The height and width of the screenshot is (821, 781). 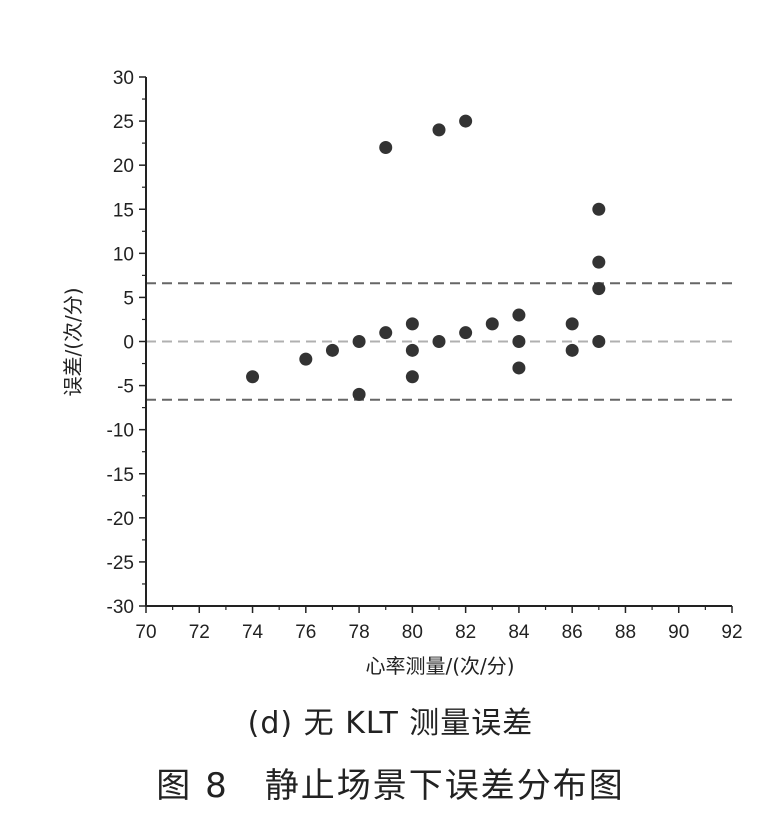 I want to click on y-tick-label: -30, so click(x=120, y=607).